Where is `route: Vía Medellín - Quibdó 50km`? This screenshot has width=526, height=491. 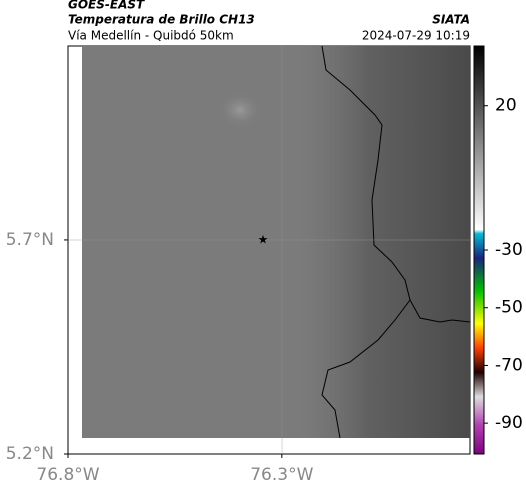
route: Vía Medellín - Quibdó 50km is located at coordinates (151, 36).